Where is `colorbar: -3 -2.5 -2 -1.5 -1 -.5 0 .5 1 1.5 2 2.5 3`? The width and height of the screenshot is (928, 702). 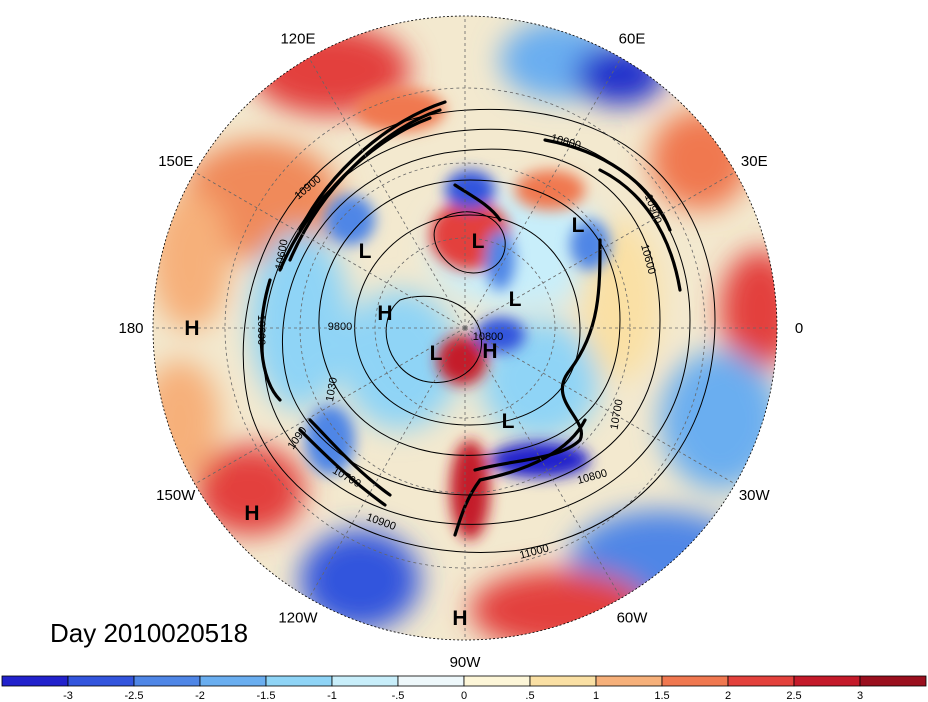 colorbar: -3 -2.5 -2 -1.5 -1 -.5 0 .5 1 1.5 2 2.5 3 is located at coordinates (464, 688).